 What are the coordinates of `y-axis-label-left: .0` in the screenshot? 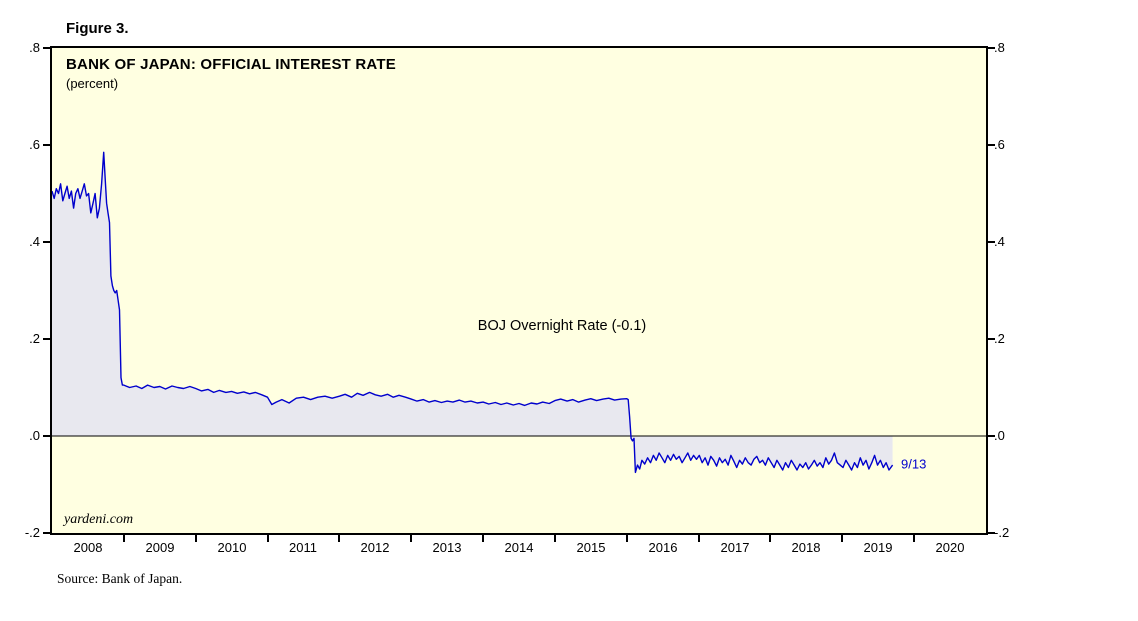 It's located at (34, 435).